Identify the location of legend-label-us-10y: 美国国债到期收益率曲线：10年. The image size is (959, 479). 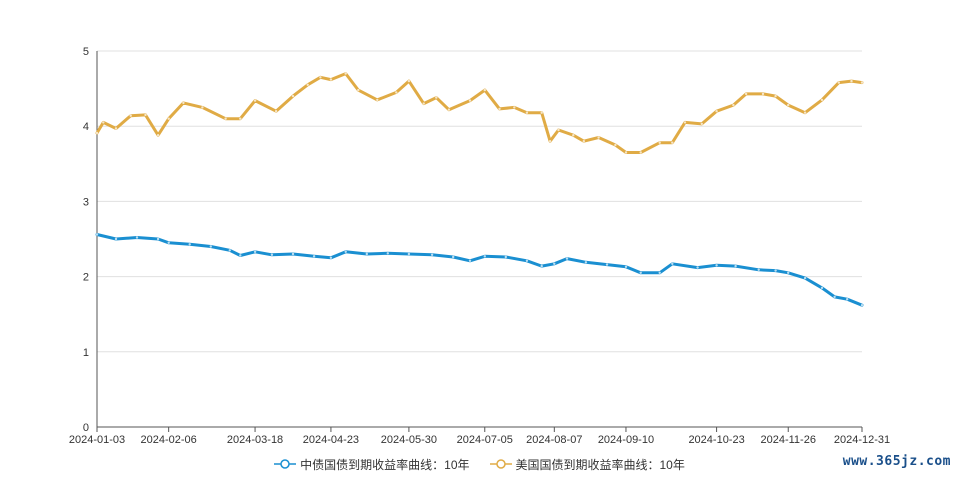
(600, 464).